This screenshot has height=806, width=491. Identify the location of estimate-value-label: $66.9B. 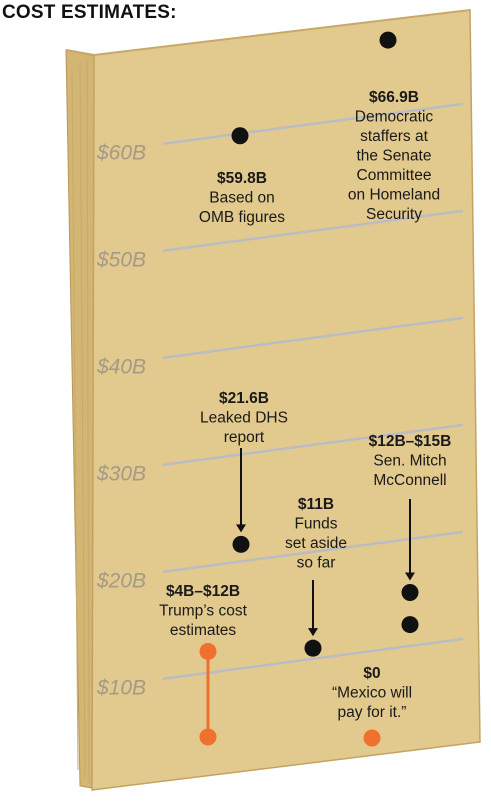
(394, 97).